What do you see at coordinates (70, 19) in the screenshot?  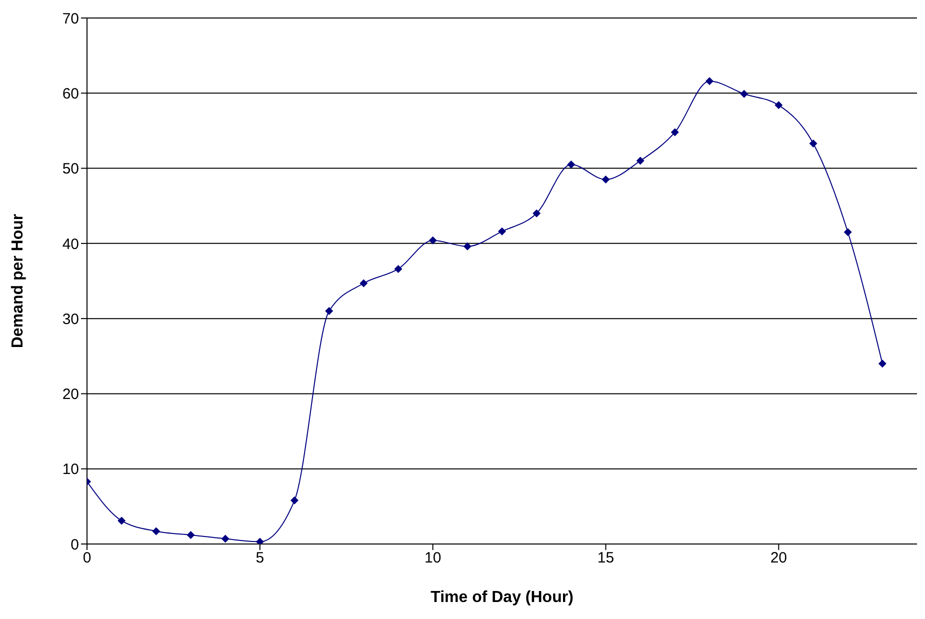 I see `y-tick-label: 70` at bounding box center [70, 19].